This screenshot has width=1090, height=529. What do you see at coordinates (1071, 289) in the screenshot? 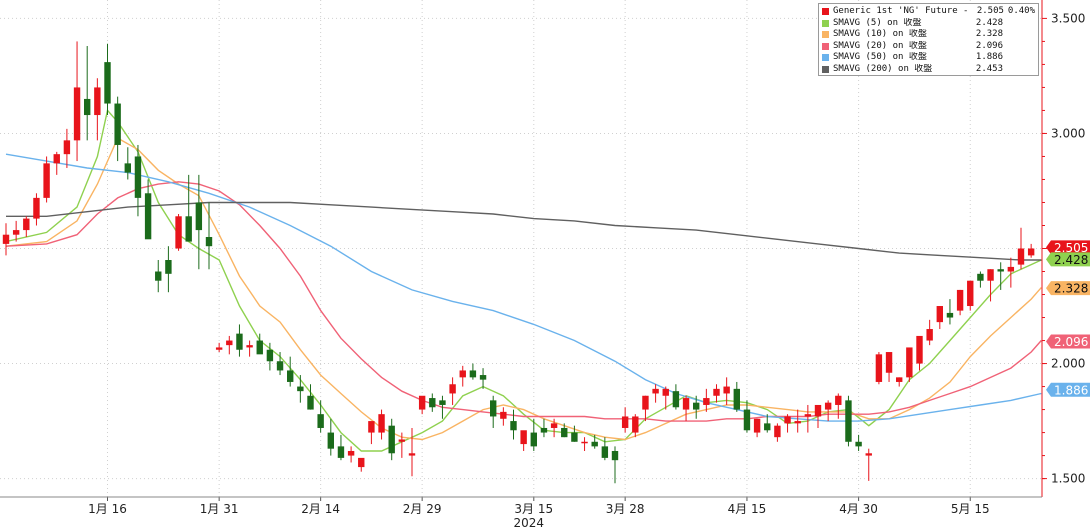
I see `price-tag-label: 2.328` at bounding box center [1071, 289].